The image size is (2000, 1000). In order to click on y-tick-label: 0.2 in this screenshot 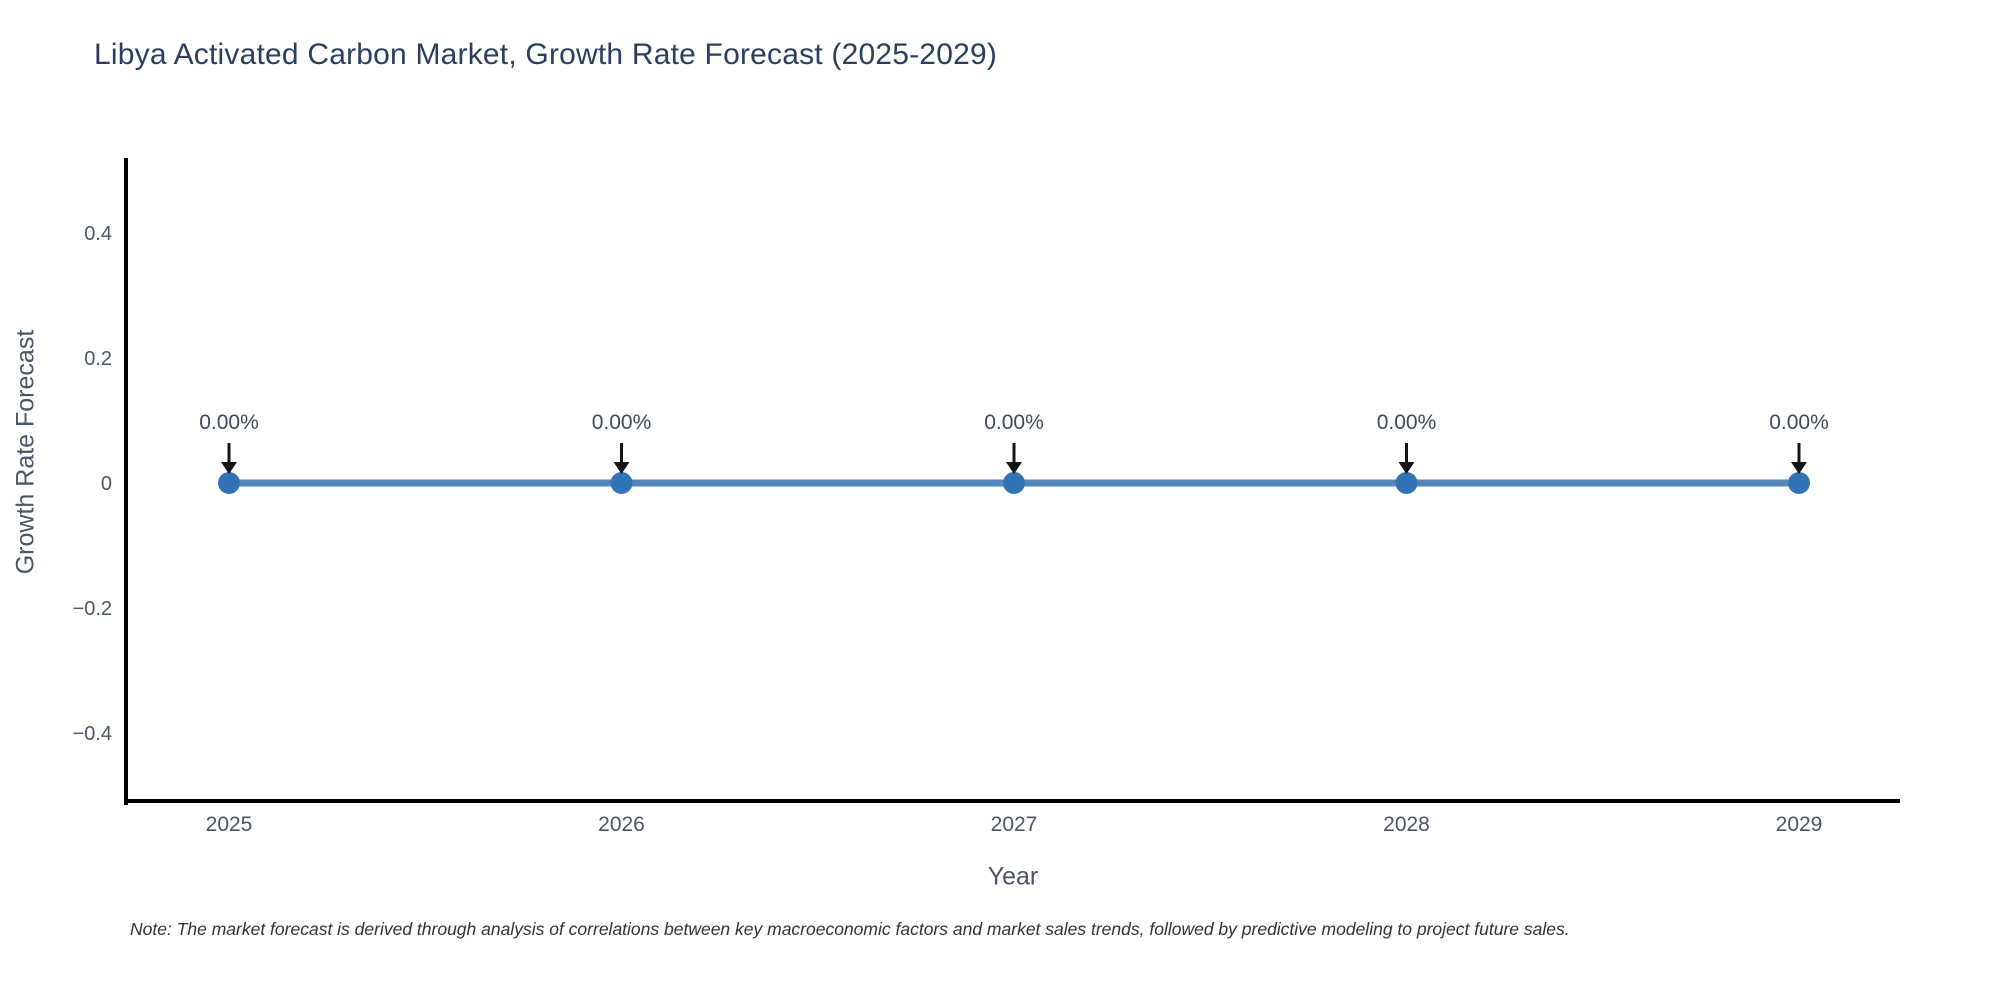, I will do `click(98, 359)`.